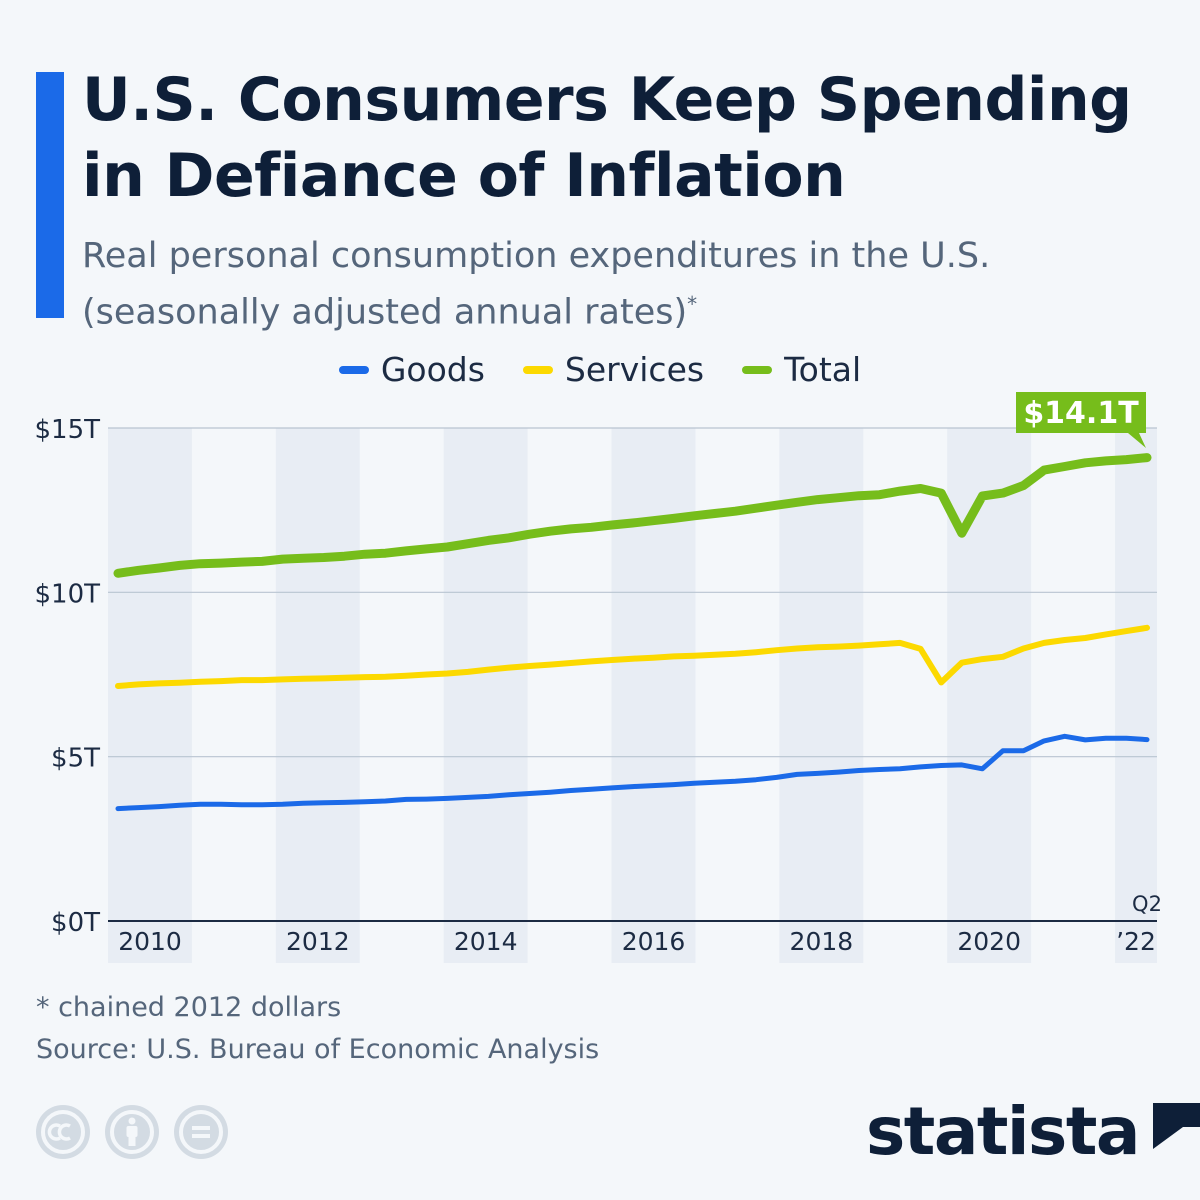  Describe the element at coordinates (822, 941) in the screenshot. I see `x-tick-label: 2018` at that location.